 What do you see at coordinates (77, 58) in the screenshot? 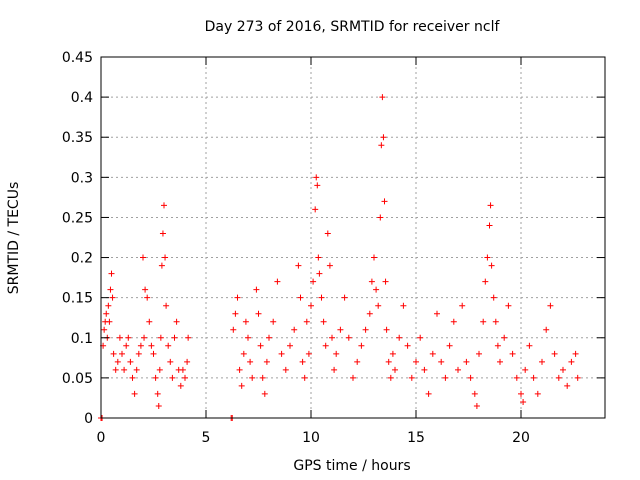
I see `y-tick-label: 0.45` at bounding box center [77, 58].